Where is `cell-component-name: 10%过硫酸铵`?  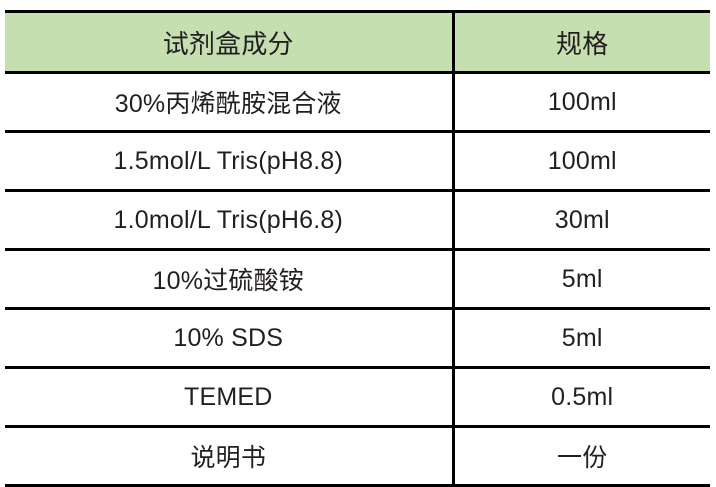 cell-component-name: 10%过硫酸铵 is located at coordinates (230, 278).